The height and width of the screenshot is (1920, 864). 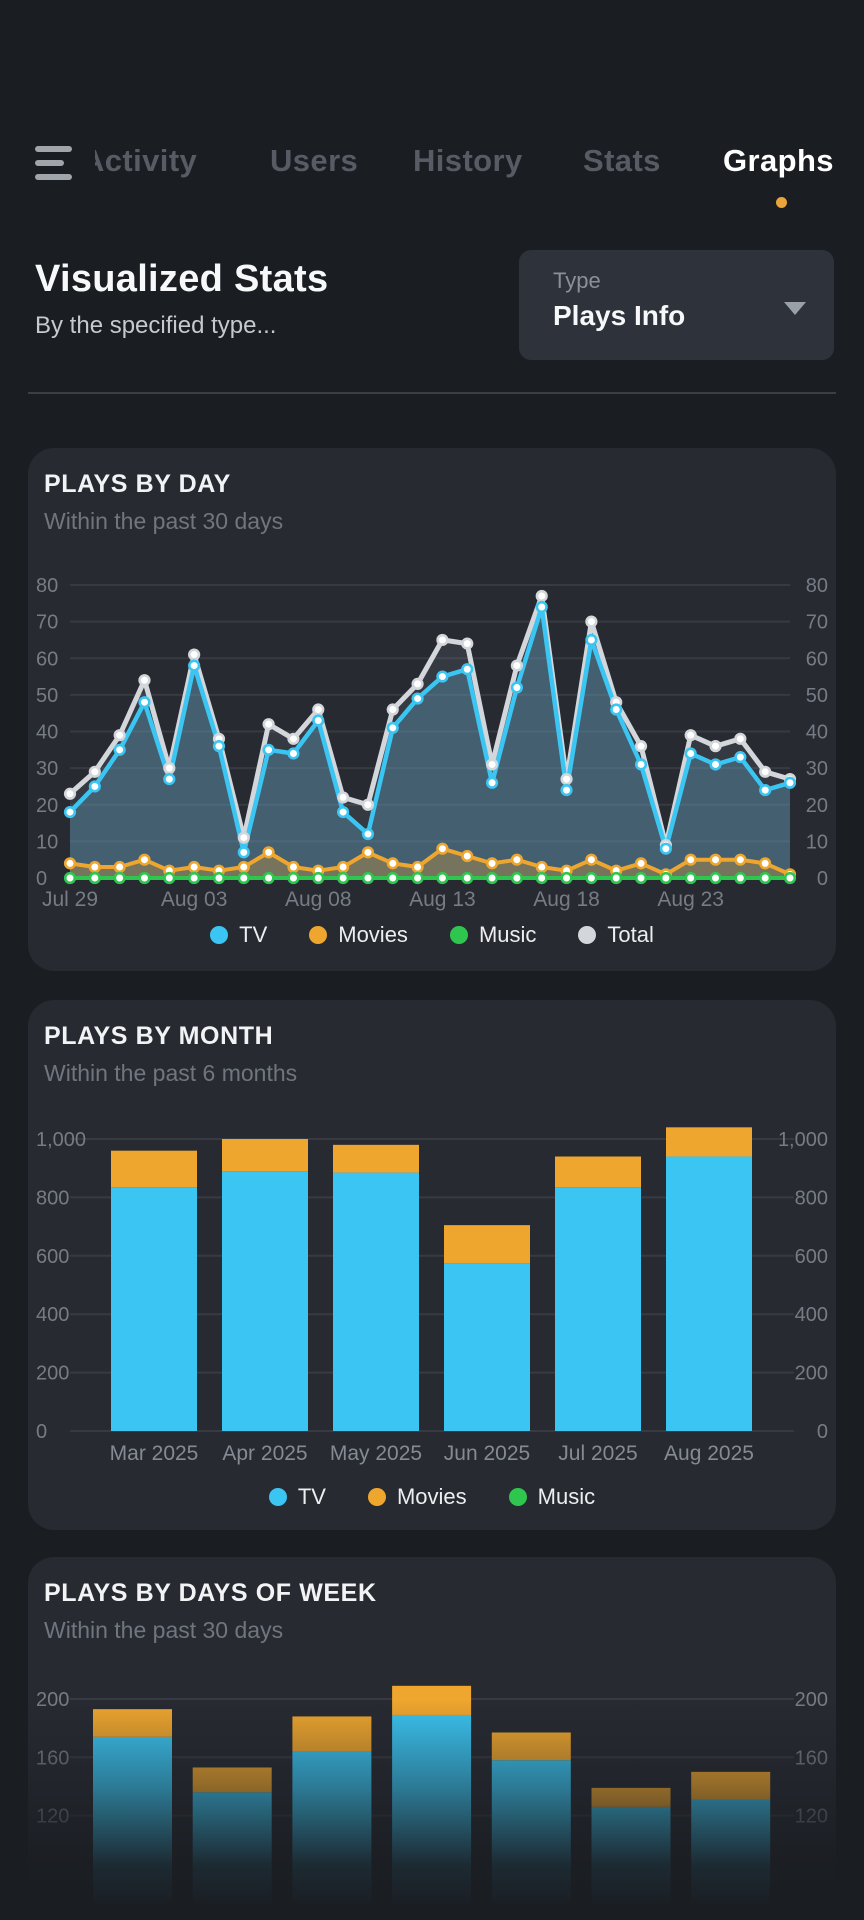 What do you see at coordinates (146, 160) in the screenshot?
I see `tab-activity-label: Activity` at bounding box center [146, 160].